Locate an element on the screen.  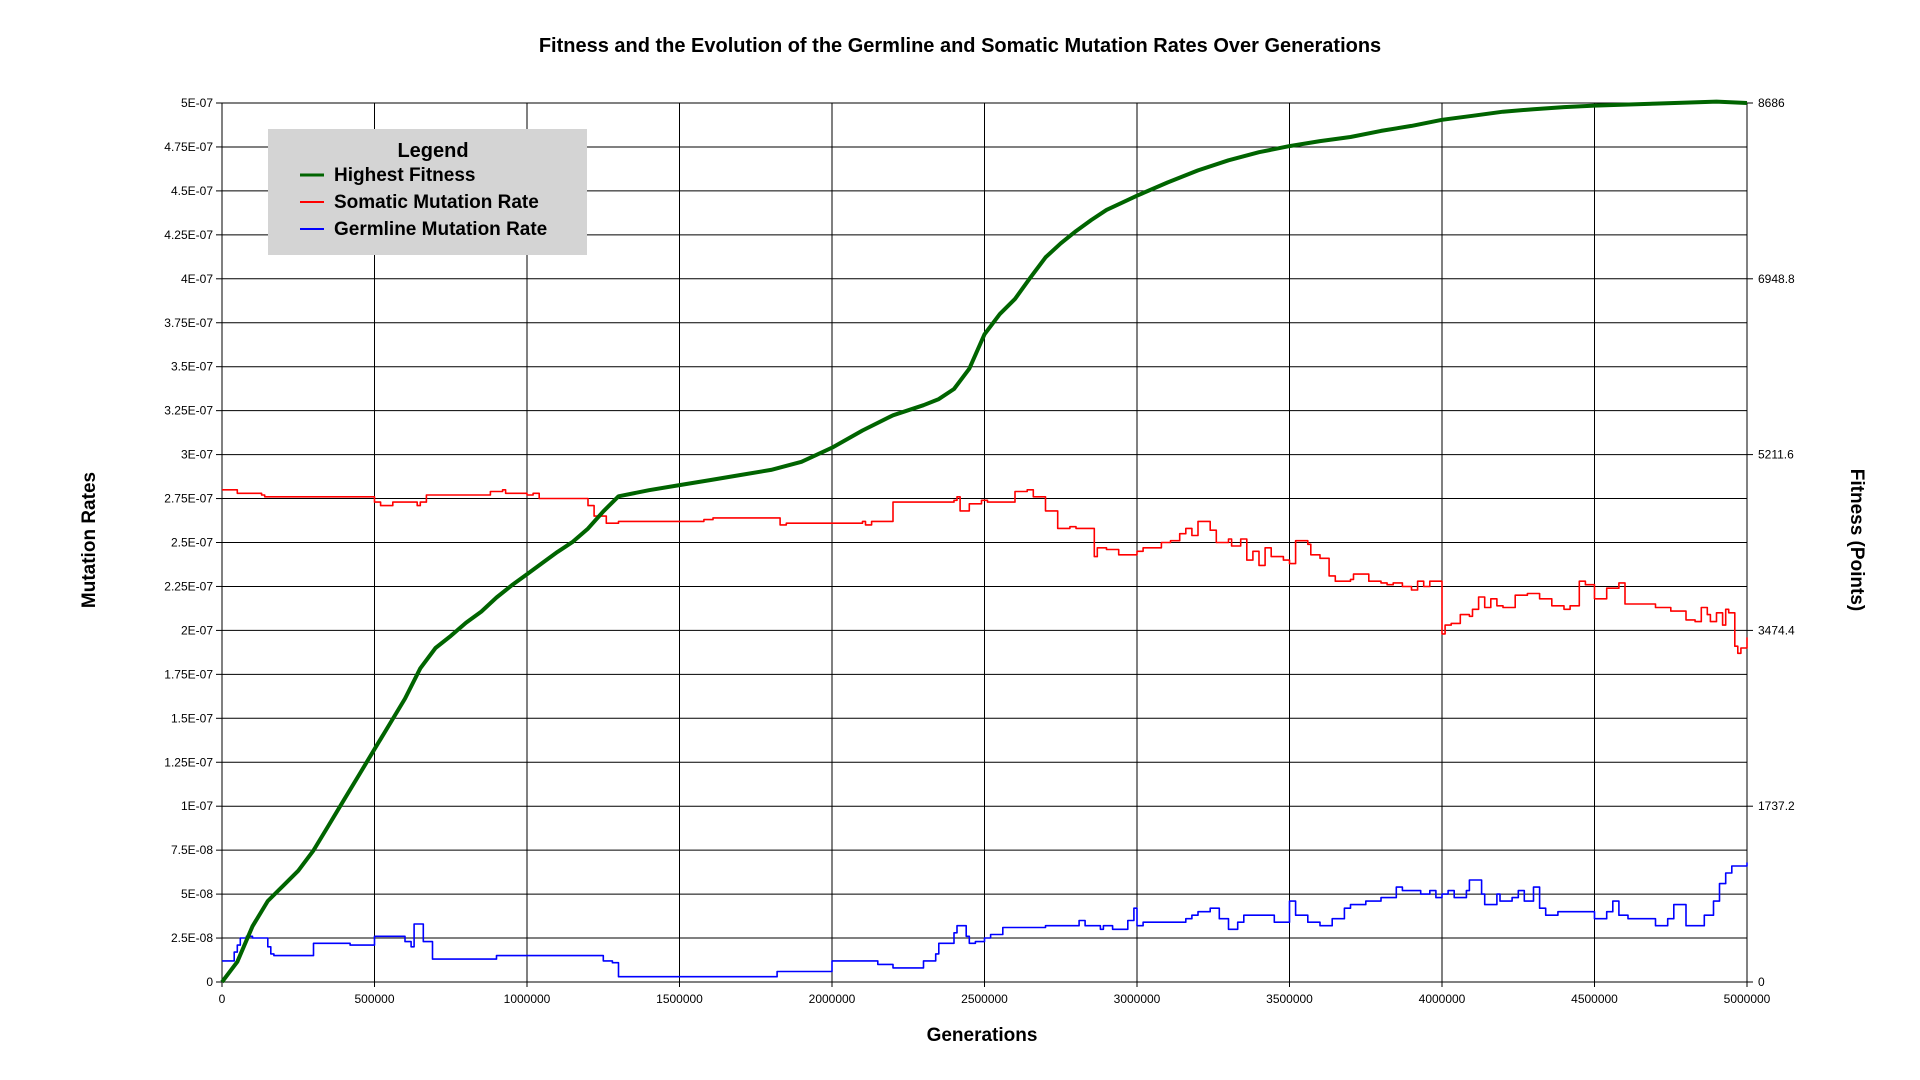
legend-label-somatic-mutation-rate: Somatic Mutation Rate is located at coordinates (436, 202).